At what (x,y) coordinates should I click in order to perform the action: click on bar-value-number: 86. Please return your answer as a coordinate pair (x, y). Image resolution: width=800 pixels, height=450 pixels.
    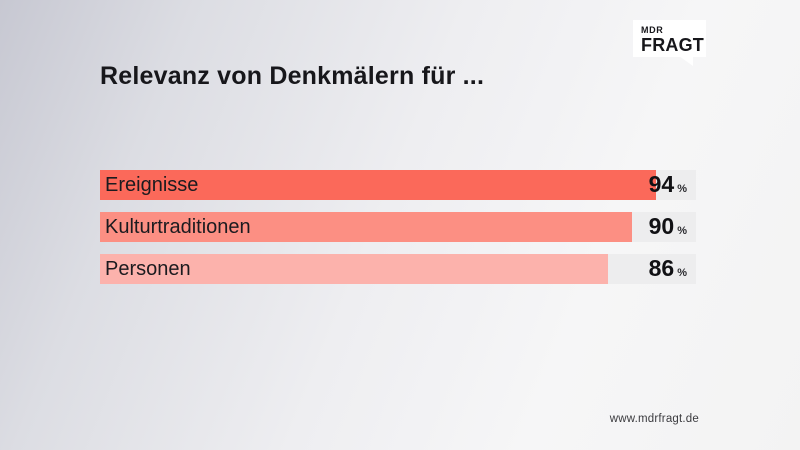
    Looking at the image, I should click on (661, 268).